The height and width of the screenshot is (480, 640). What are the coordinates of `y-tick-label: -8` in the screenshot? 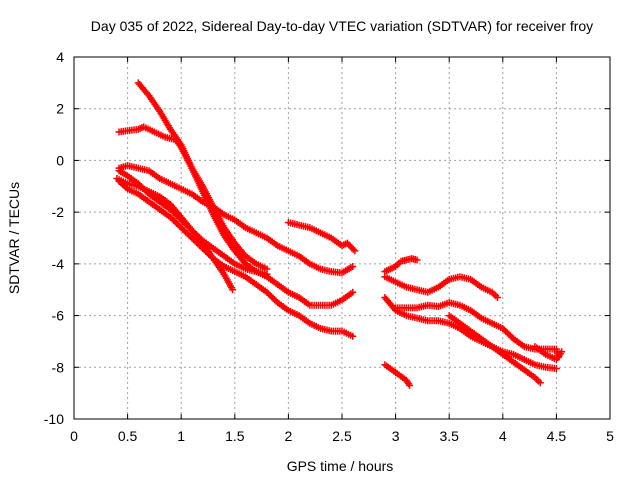 It's located at (58, 367).